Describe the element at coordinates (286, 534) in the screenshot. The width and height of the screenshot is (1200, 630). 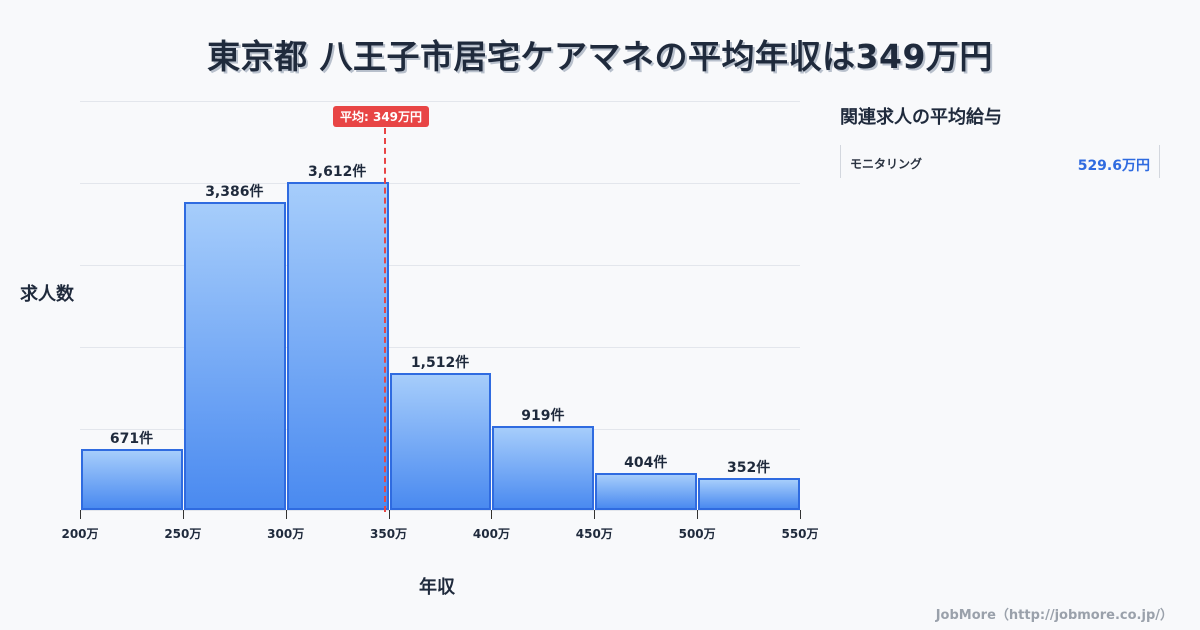
I see `x-tick-label: 300万` at that location.